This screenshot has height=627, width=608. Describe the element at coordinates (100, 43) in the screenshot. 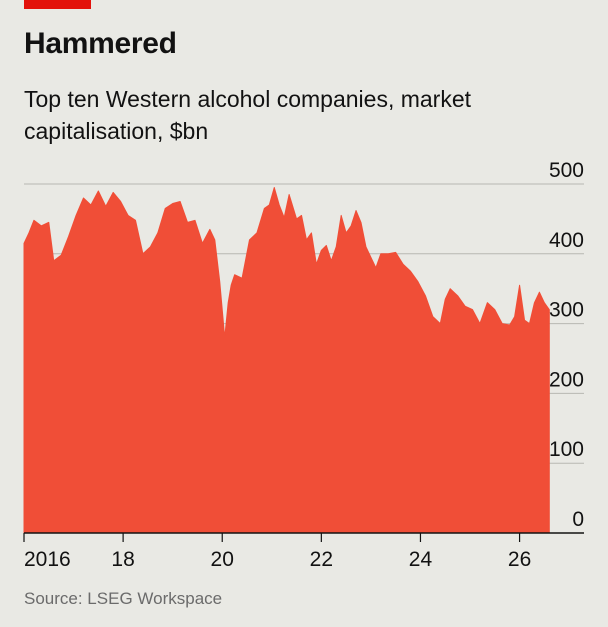

I see `chart-title: Hammered` at that location.